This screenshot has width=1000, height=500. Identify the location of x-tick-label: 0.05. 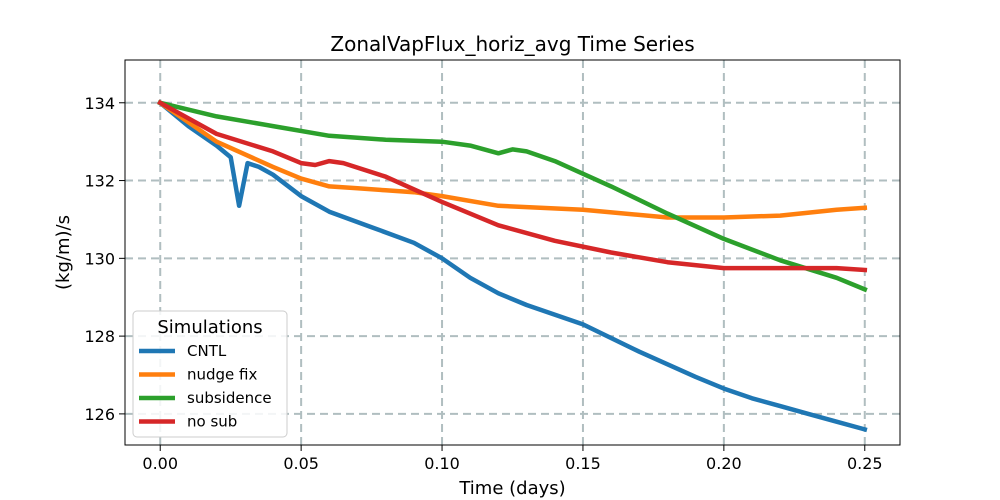
(301, 463).